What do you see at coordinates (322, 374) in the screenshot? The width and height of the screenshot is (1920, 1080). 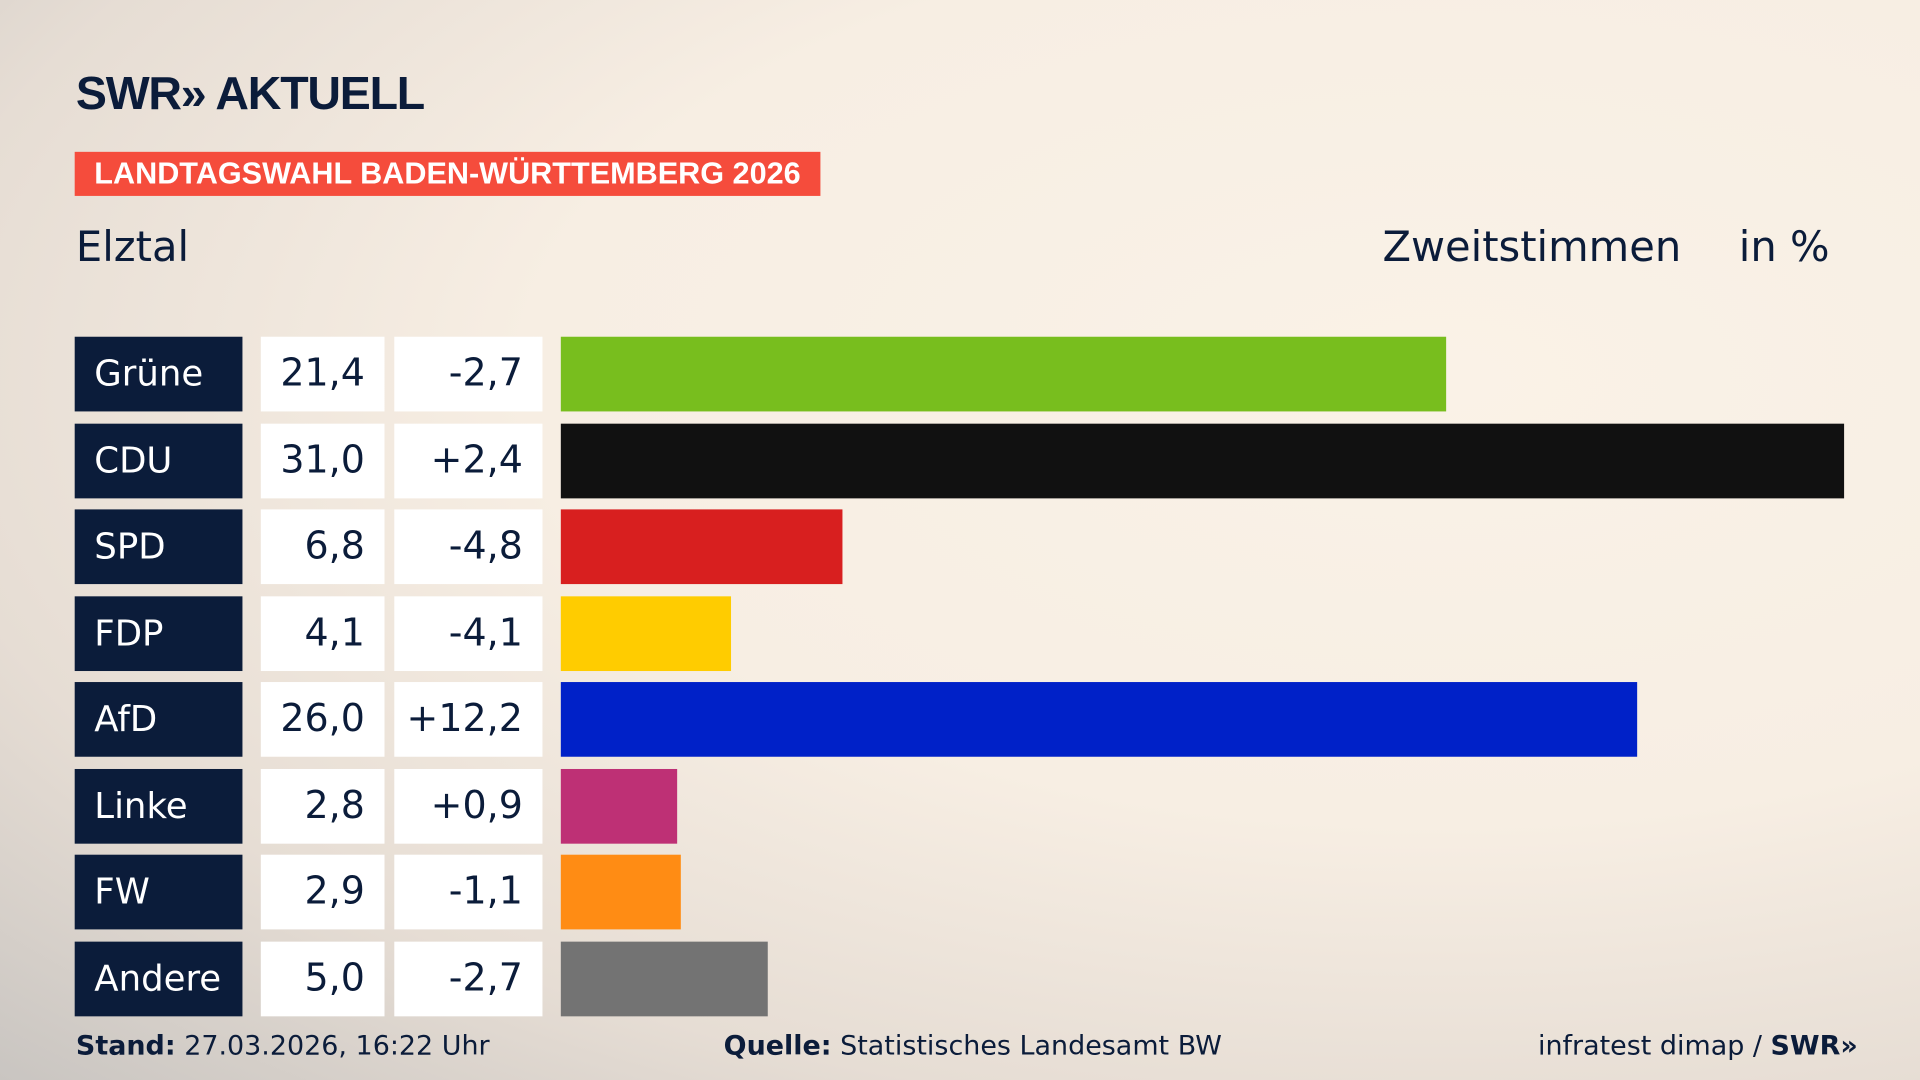 I see `value-label: 21,4` at bounding box center [322, 374].